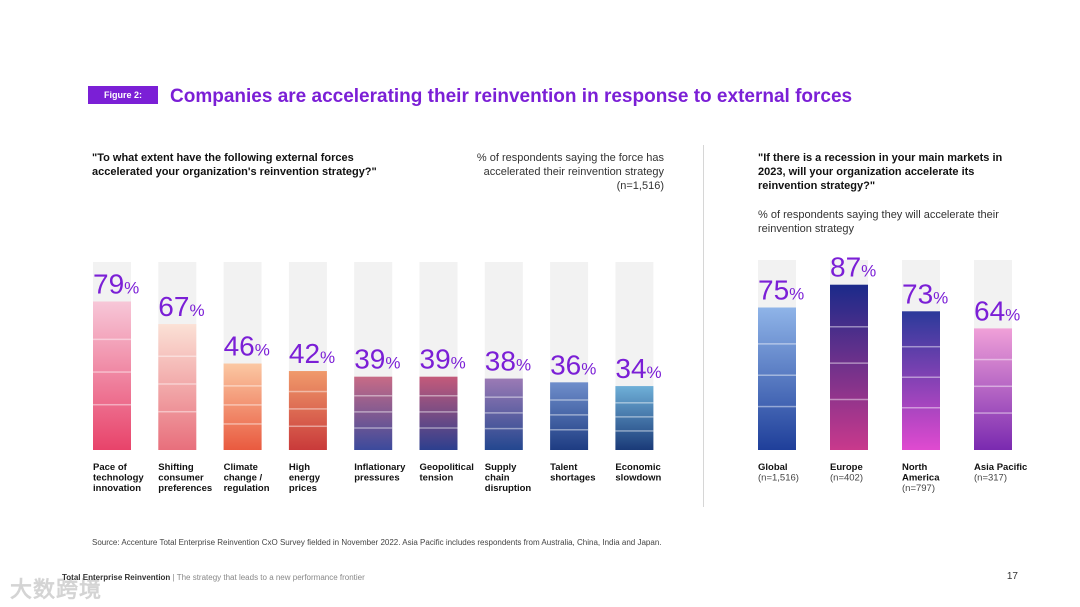  What do you see at coordinates (572, 473) in the screenshot?
I see `left-category-label-7: Talent shortages` at bounding box center [572, 473].